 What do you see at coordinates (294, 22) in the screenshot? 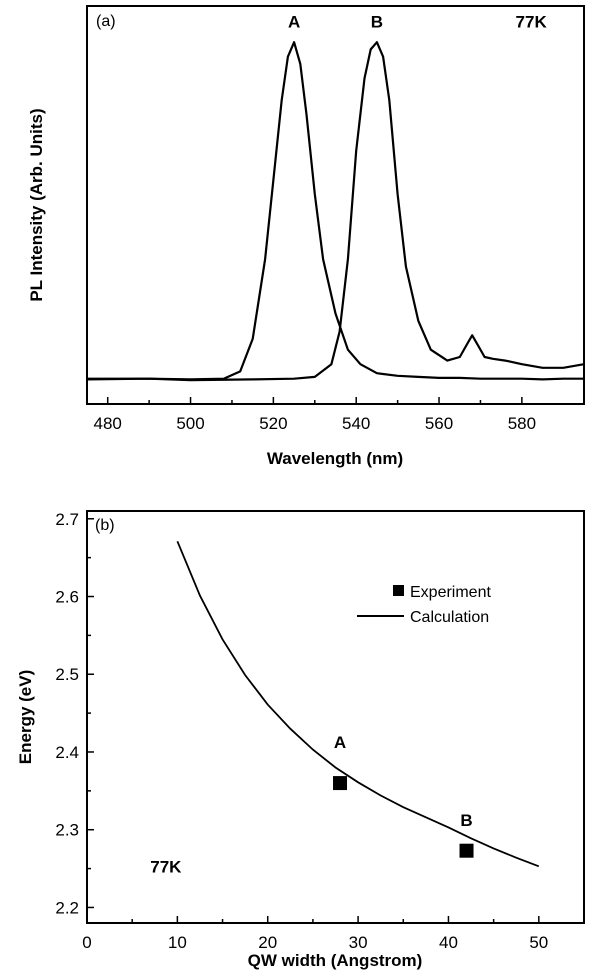
I see `panel-a-annotation-a: A` at bounding box center [294, 22].